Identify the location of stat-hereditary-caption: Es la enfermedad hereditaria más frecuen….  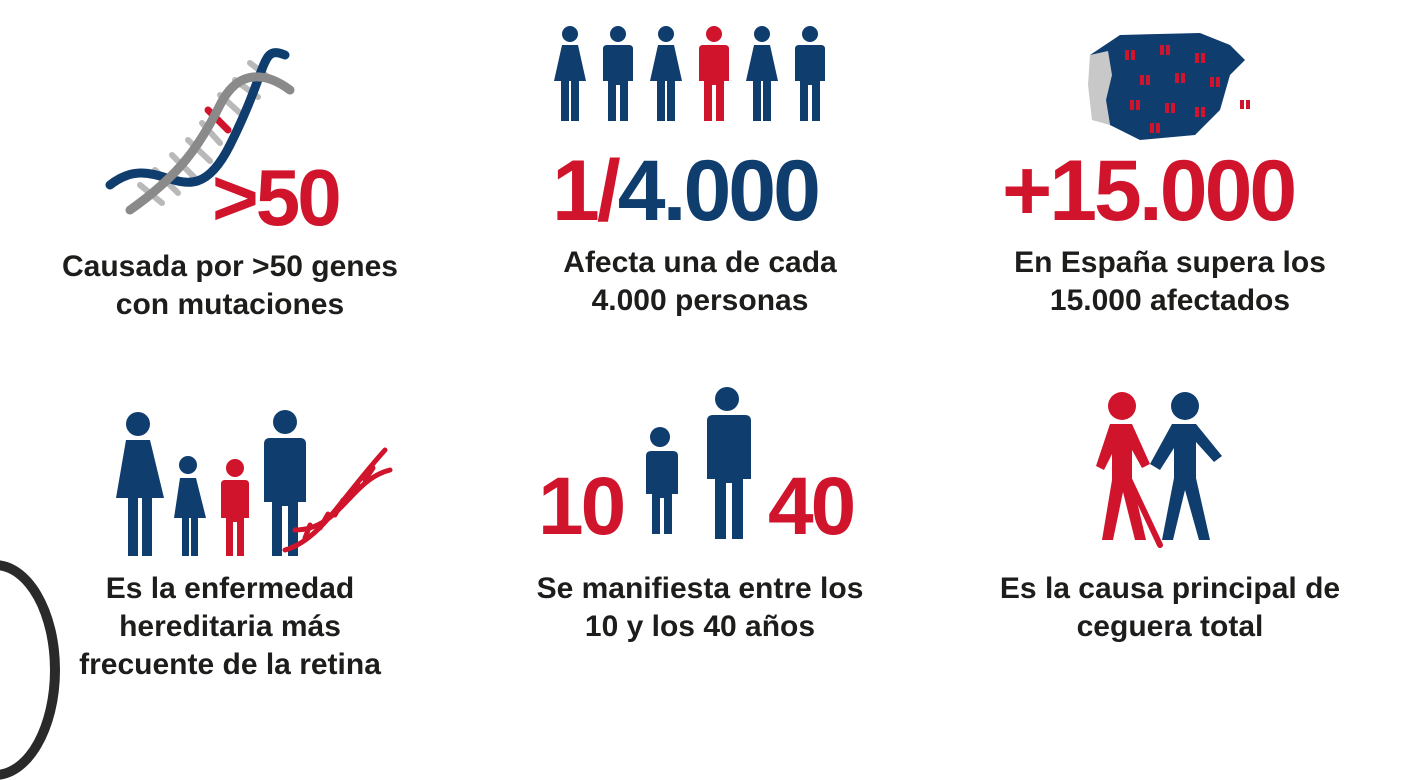
(230, 626).